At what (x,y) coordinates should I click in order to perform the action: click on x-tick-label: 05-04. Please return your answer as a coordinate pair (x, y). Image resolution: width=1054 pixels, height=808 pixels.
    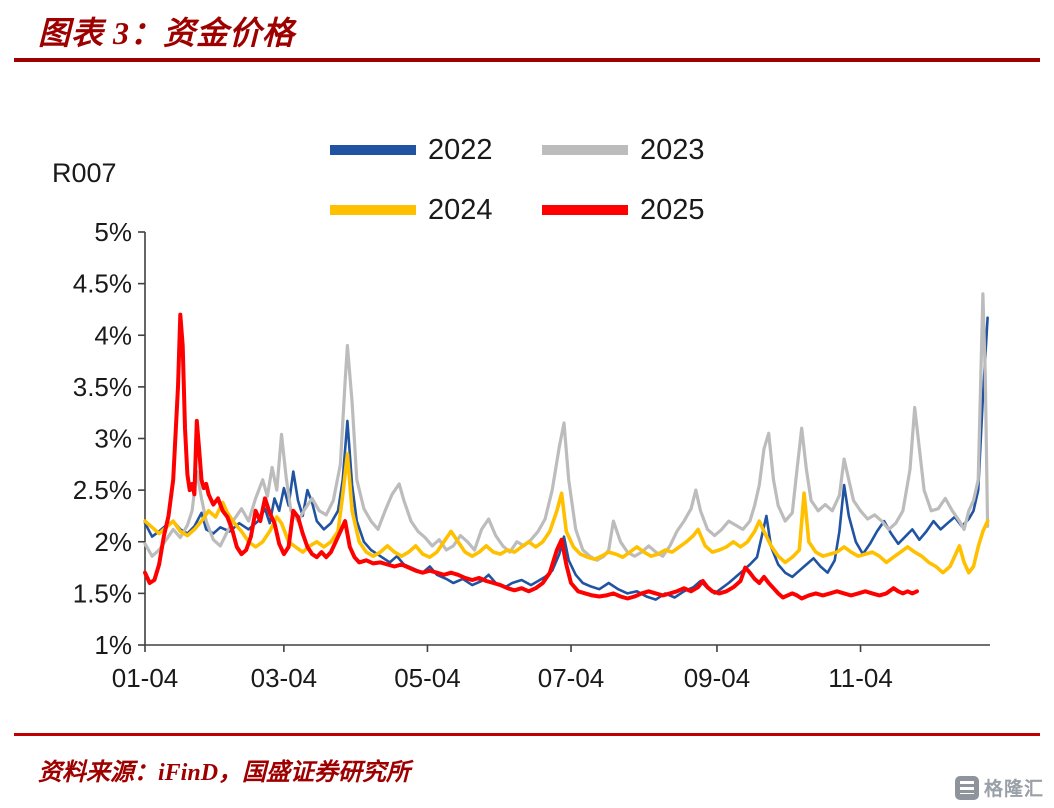
    Looking at the image, I should click on (427, 678).